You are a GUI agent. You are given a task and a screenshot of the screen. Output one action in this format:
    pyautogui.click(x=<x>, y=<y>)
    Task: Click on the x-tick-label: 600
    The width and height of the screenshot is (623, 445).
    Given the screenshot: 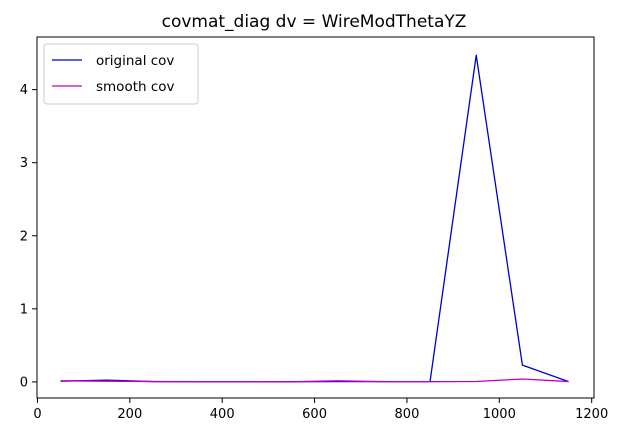 What is the action you would take?
    pyautogui.click(x=314, y=414)
    